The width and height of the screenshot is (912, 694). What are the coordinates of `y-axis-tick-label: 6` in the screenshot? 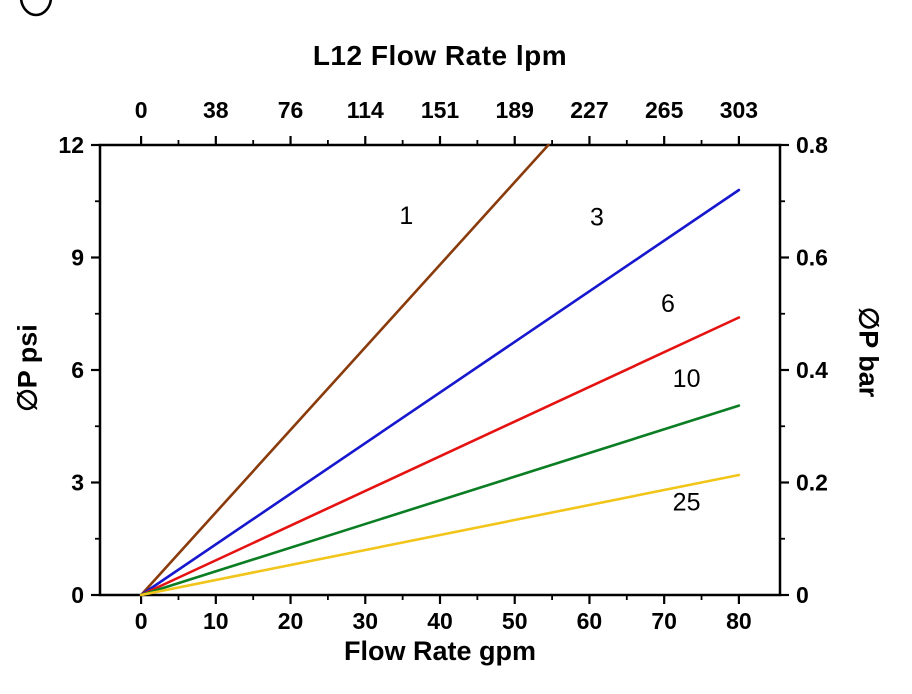 It's located at (77, 370).